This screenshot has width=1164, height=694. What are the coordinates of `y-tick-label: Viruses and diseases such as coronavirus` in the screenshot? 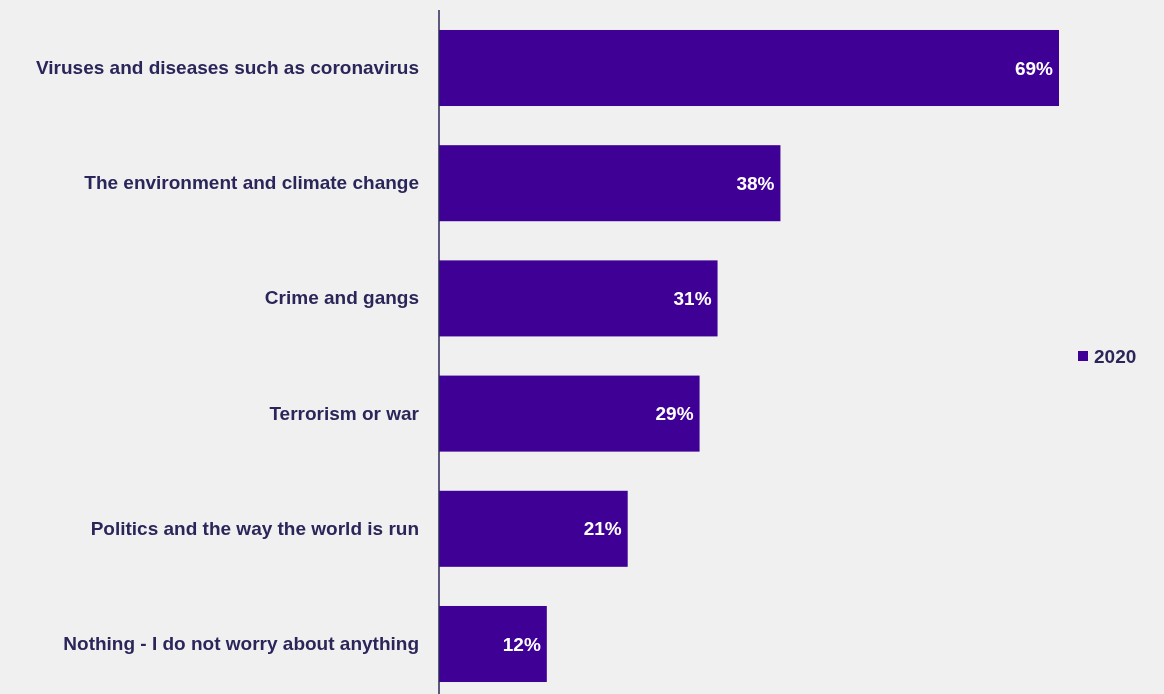 It's located at (227, 68).